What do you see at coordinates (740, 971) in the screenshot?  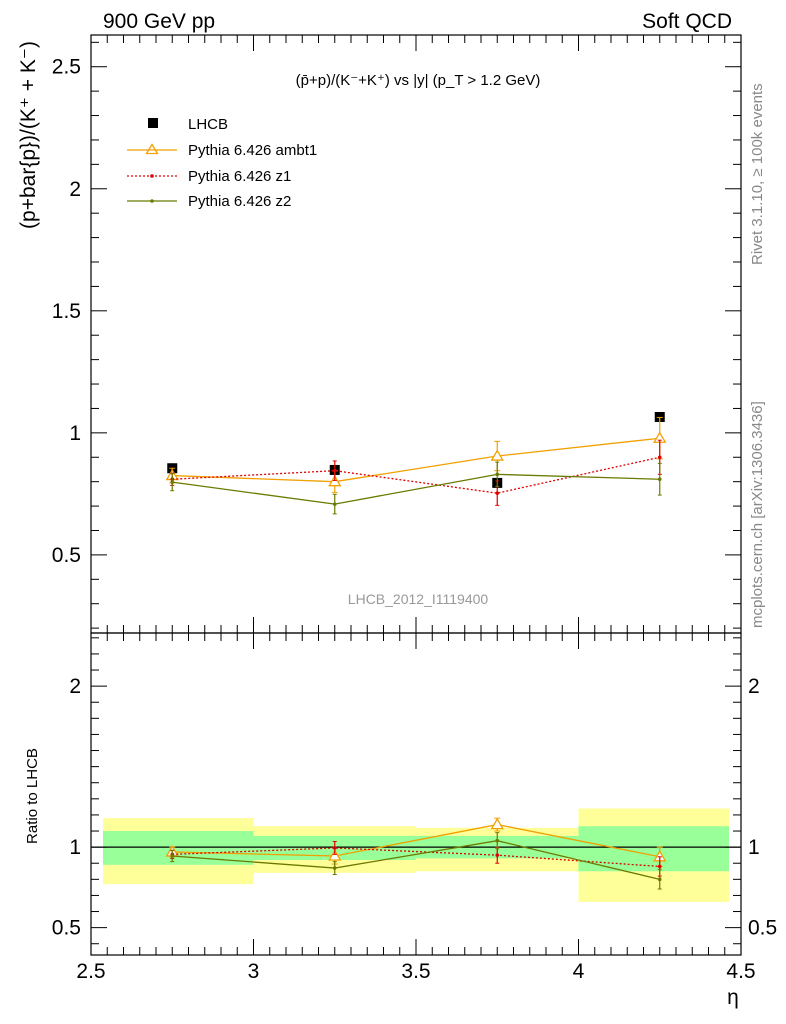 I see `ratio-xtick-label: 4.5` at bounding box center [740, 971].